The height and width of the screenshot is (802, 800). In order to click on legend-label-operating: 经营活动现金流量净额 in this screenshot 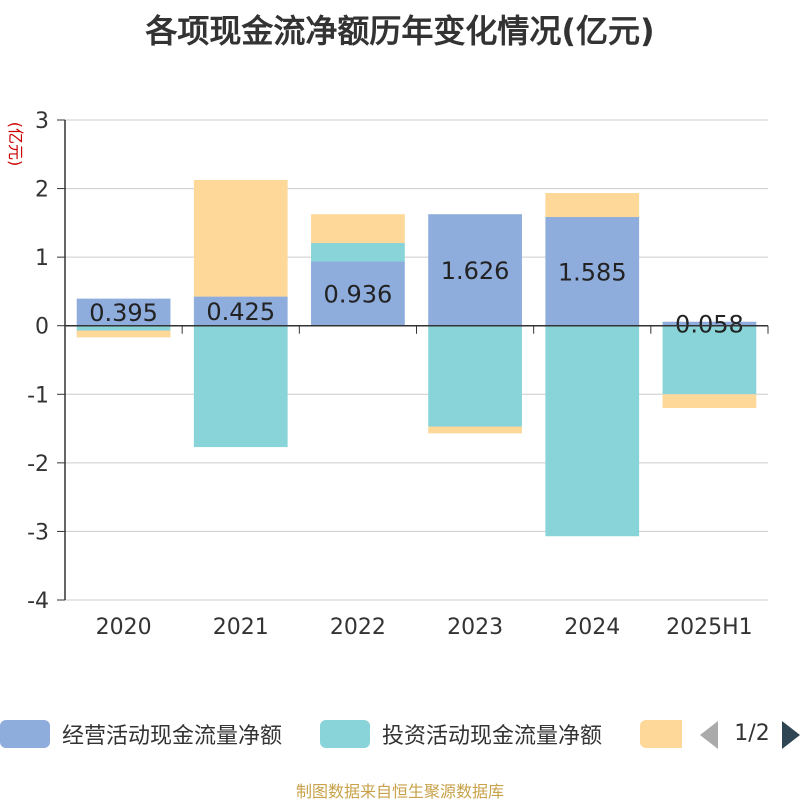, I will do `click(172, 736)`.